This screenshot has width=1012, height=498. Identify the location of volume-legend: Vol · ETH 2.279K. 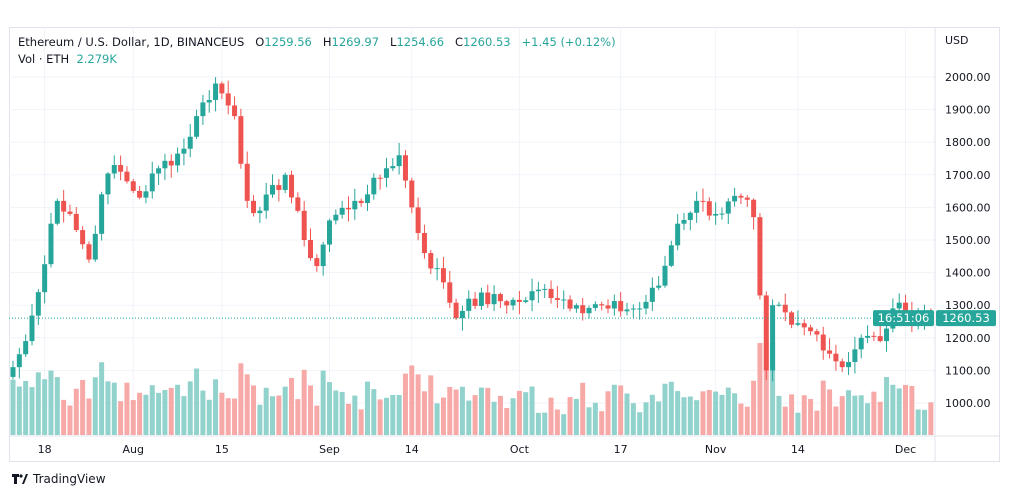
(67, 59).